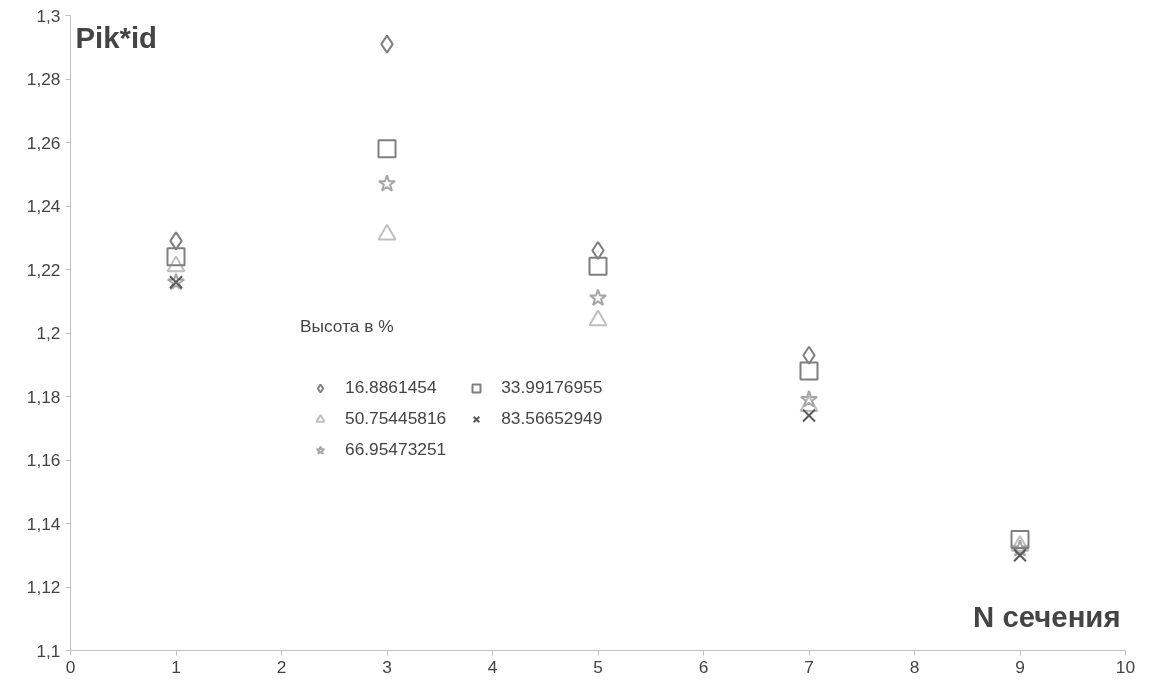  I want to click on y-tick-label: 1,16, so click(43, 460).